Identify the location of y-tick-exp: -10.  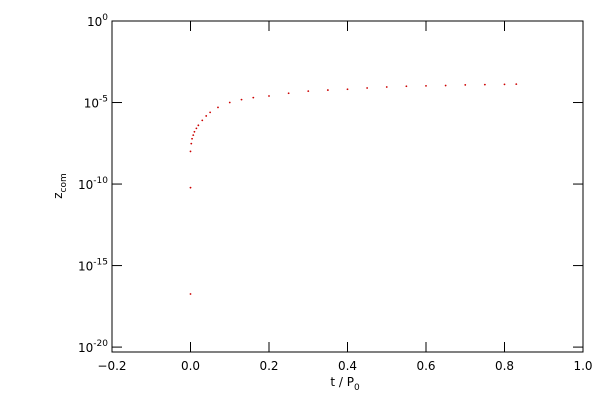
(100, 181).